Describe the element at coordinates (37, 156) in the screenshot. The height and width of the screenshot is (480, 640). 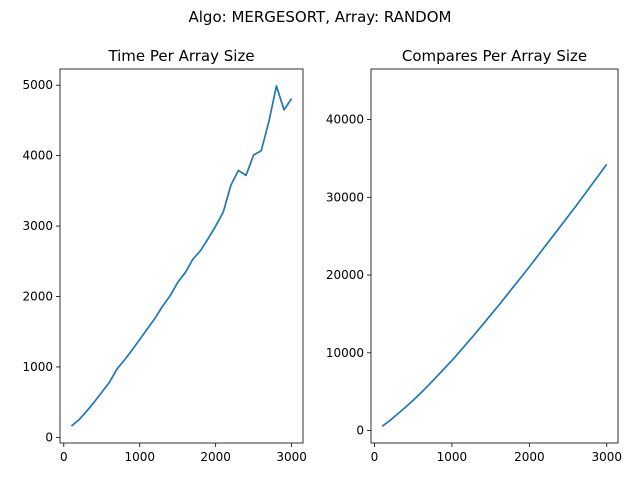
I see `y-tick-label: 4000` at that location.